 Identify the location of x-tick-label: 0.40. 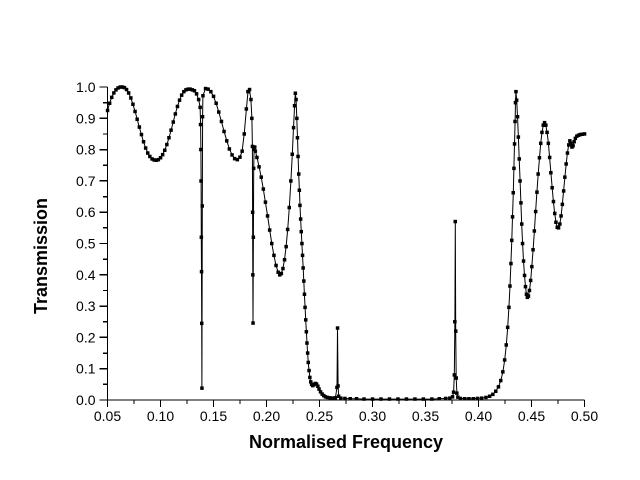
(478, 416).